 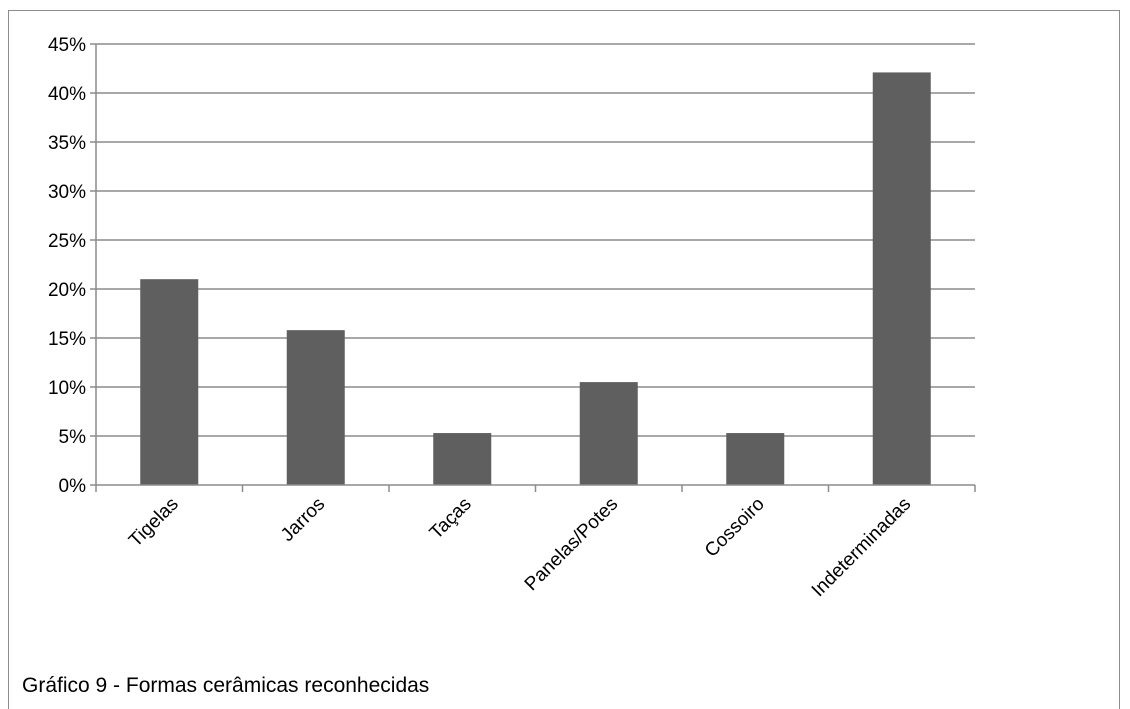 I want to click on x-category-label: Indeterminadas, so click(x=861, y=547).